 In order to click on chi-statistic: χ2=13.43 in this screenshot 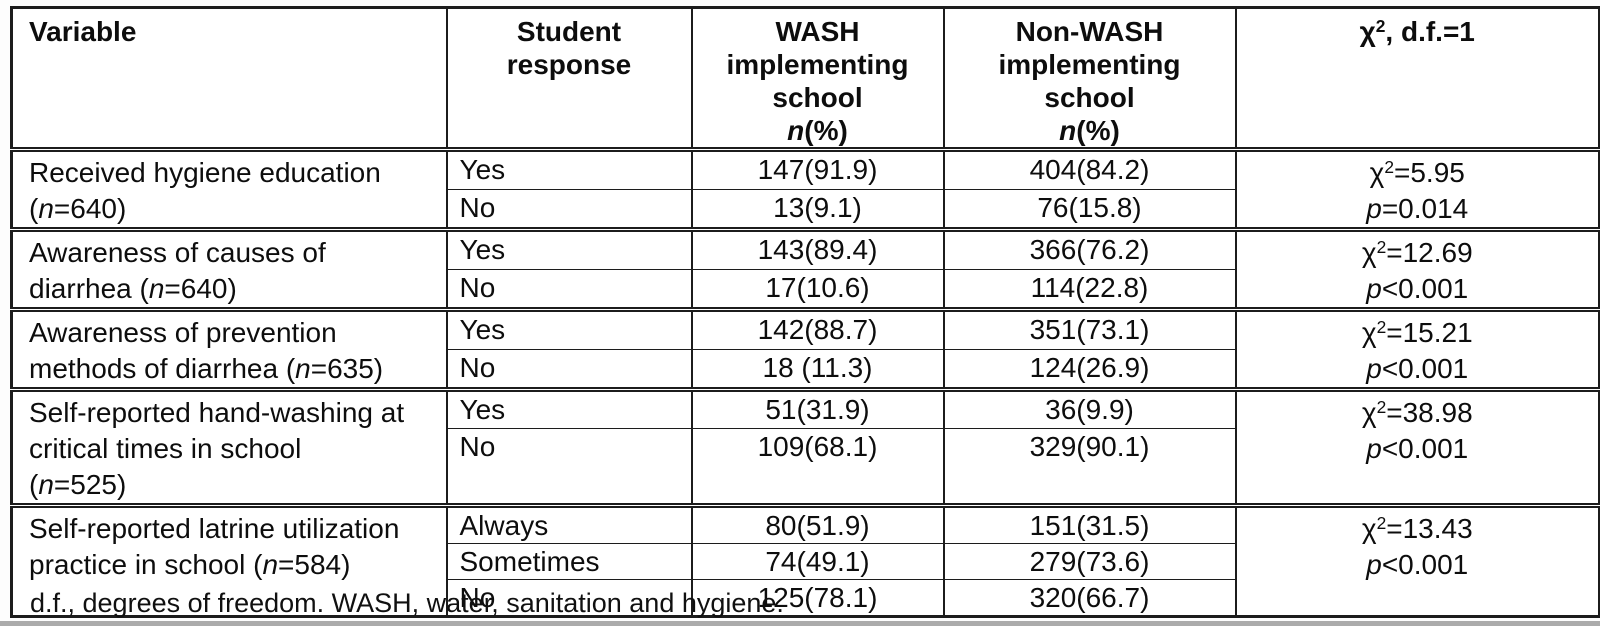, I will do `click(1417, 528)`.